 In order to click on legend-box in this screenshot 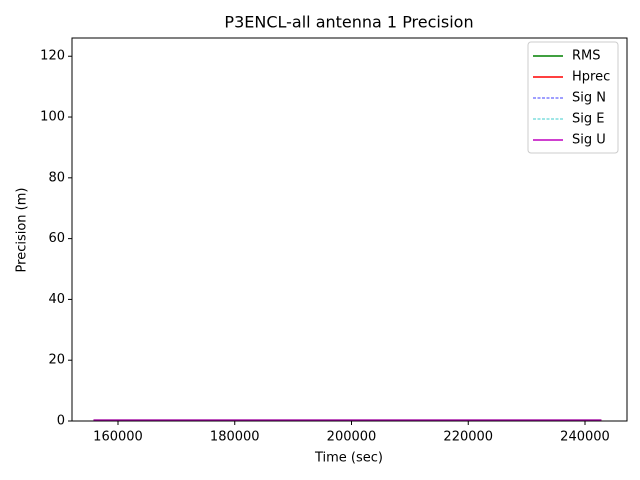, I will do `click(573, 97)`.